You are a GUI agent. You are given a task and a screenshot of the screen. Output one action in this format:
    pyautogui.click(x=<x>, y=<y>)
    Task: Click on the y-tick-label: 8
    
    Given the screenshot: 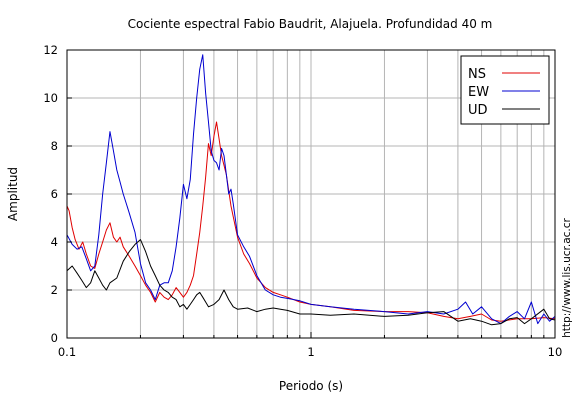 What is the action you would take?
    pyautogui.click(x=54, y=146)
    